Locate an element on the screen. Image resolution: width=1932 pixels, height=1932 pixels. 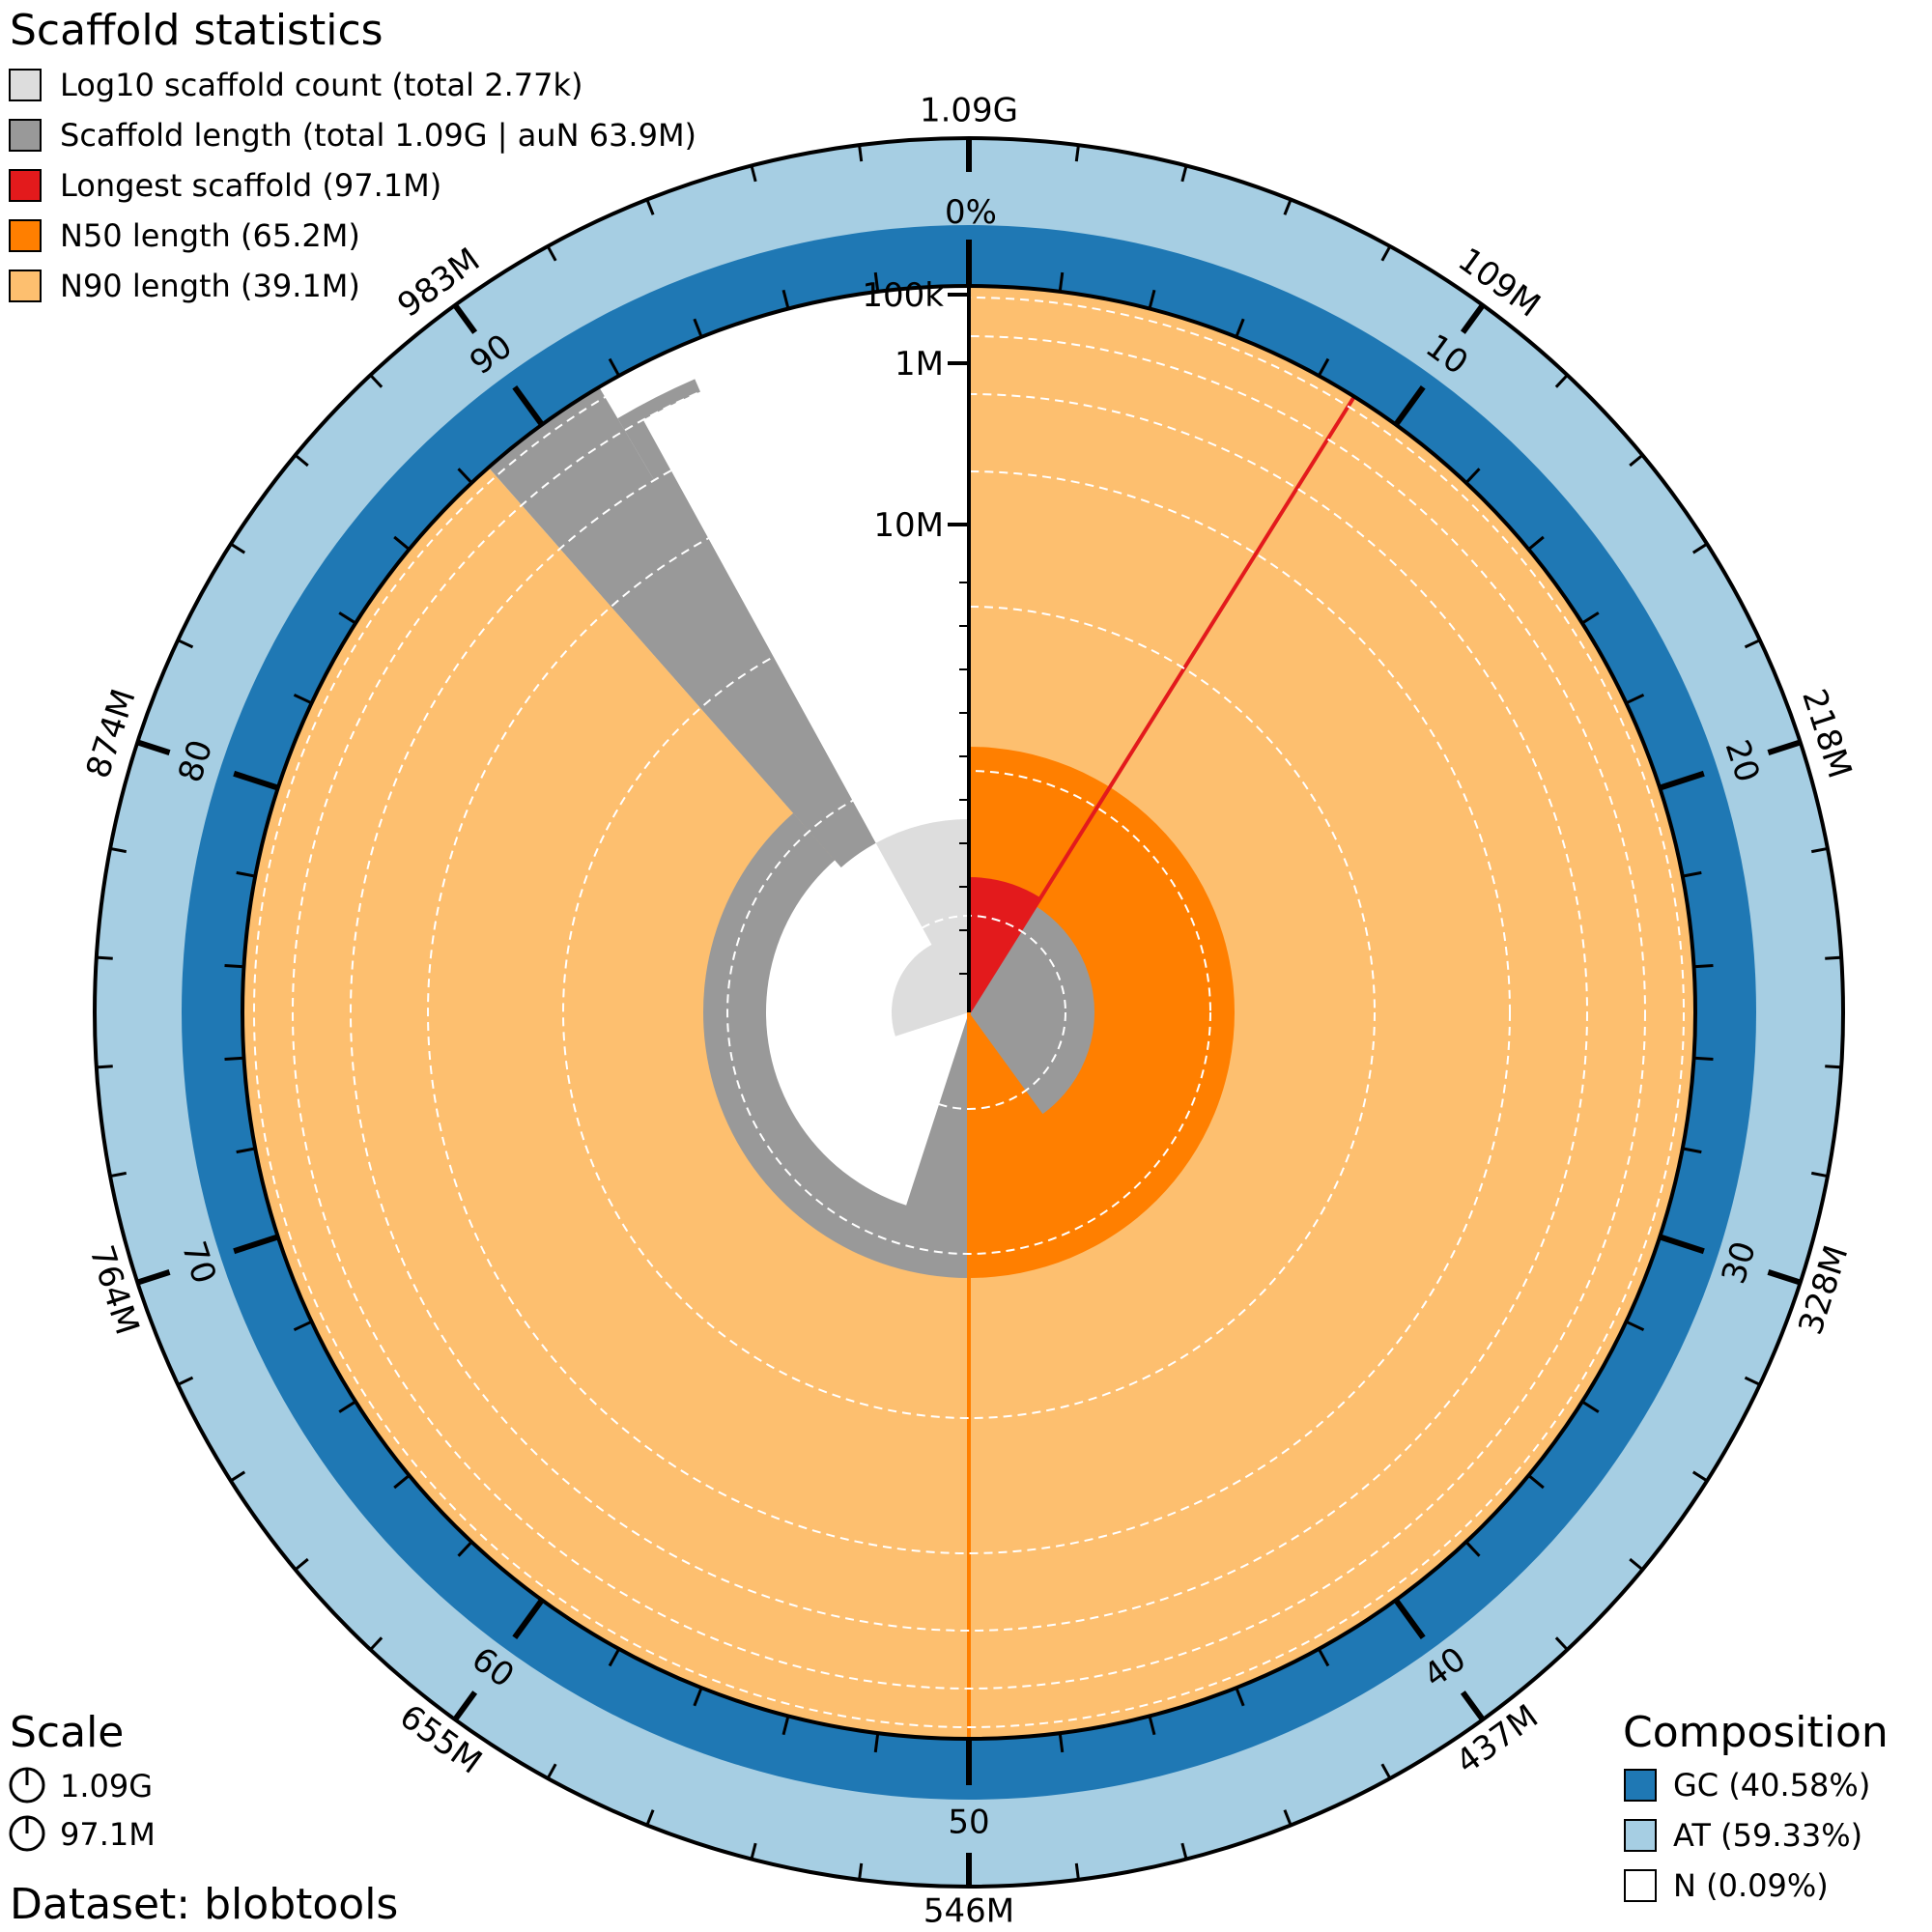
radial-tick-label: 100k is located at coordinates (903, 295).